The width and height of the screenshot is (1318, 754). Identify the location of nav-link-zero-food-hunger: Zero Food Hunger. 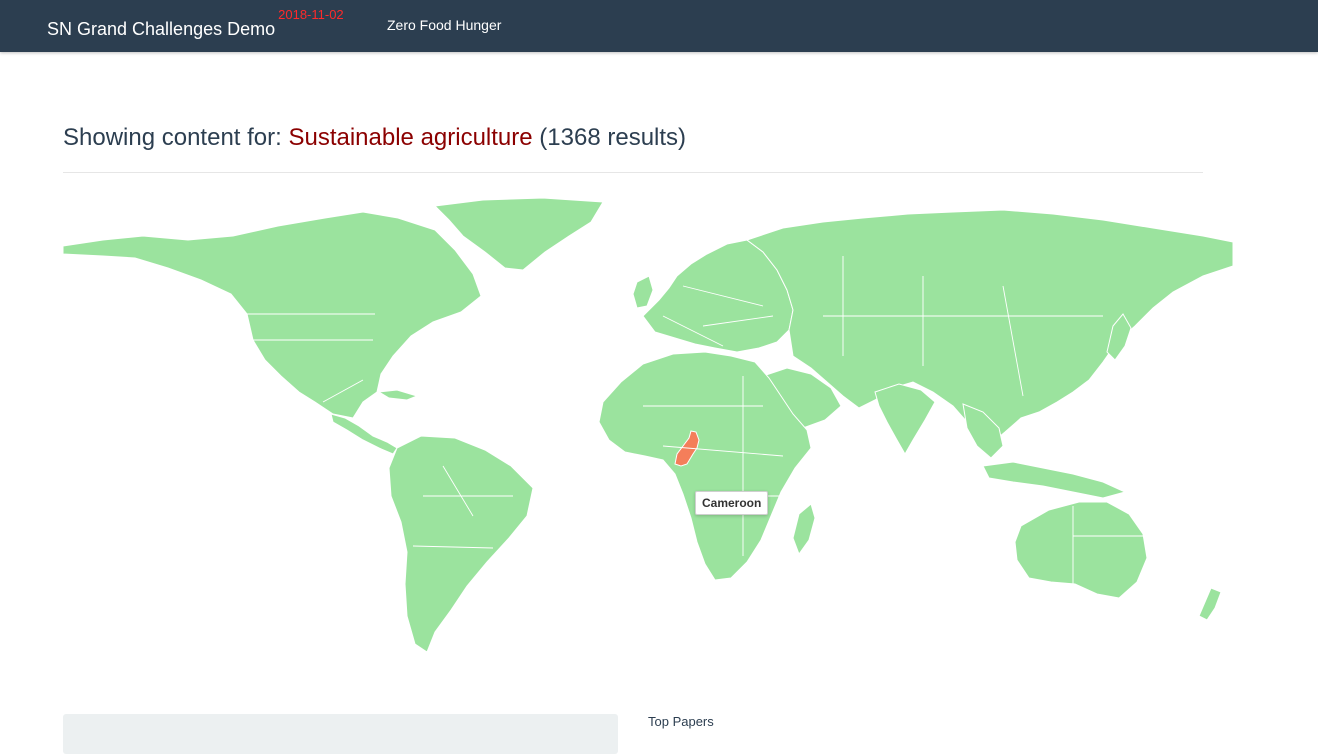
(444, 25).